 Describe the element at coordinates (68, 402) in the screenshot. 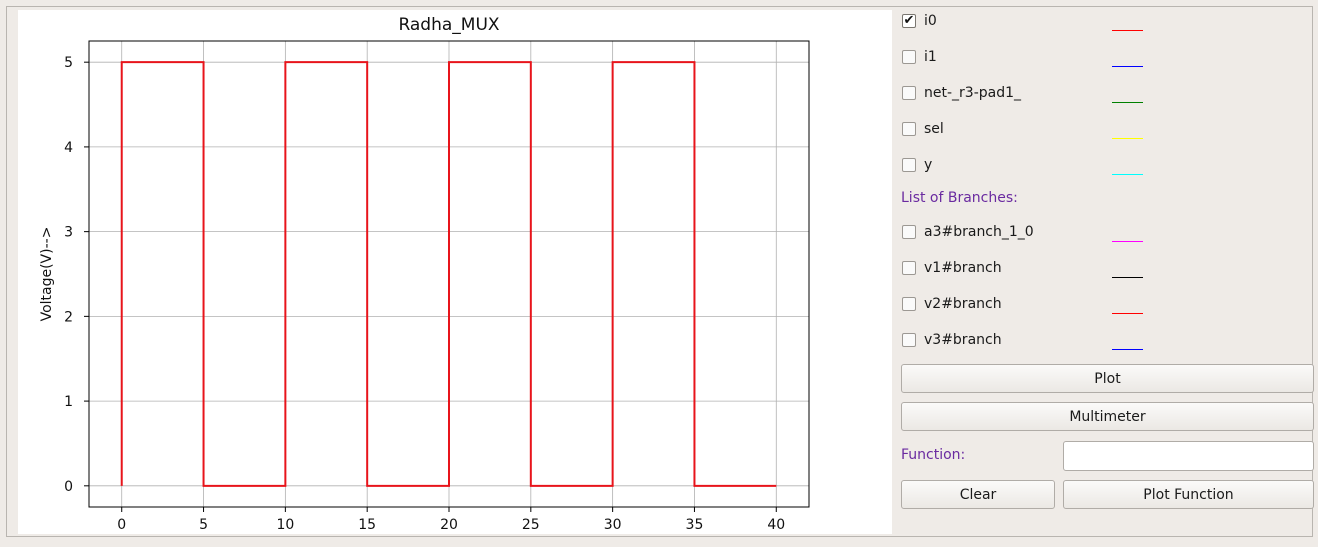

I see `y-tick-label: 1` at that location.